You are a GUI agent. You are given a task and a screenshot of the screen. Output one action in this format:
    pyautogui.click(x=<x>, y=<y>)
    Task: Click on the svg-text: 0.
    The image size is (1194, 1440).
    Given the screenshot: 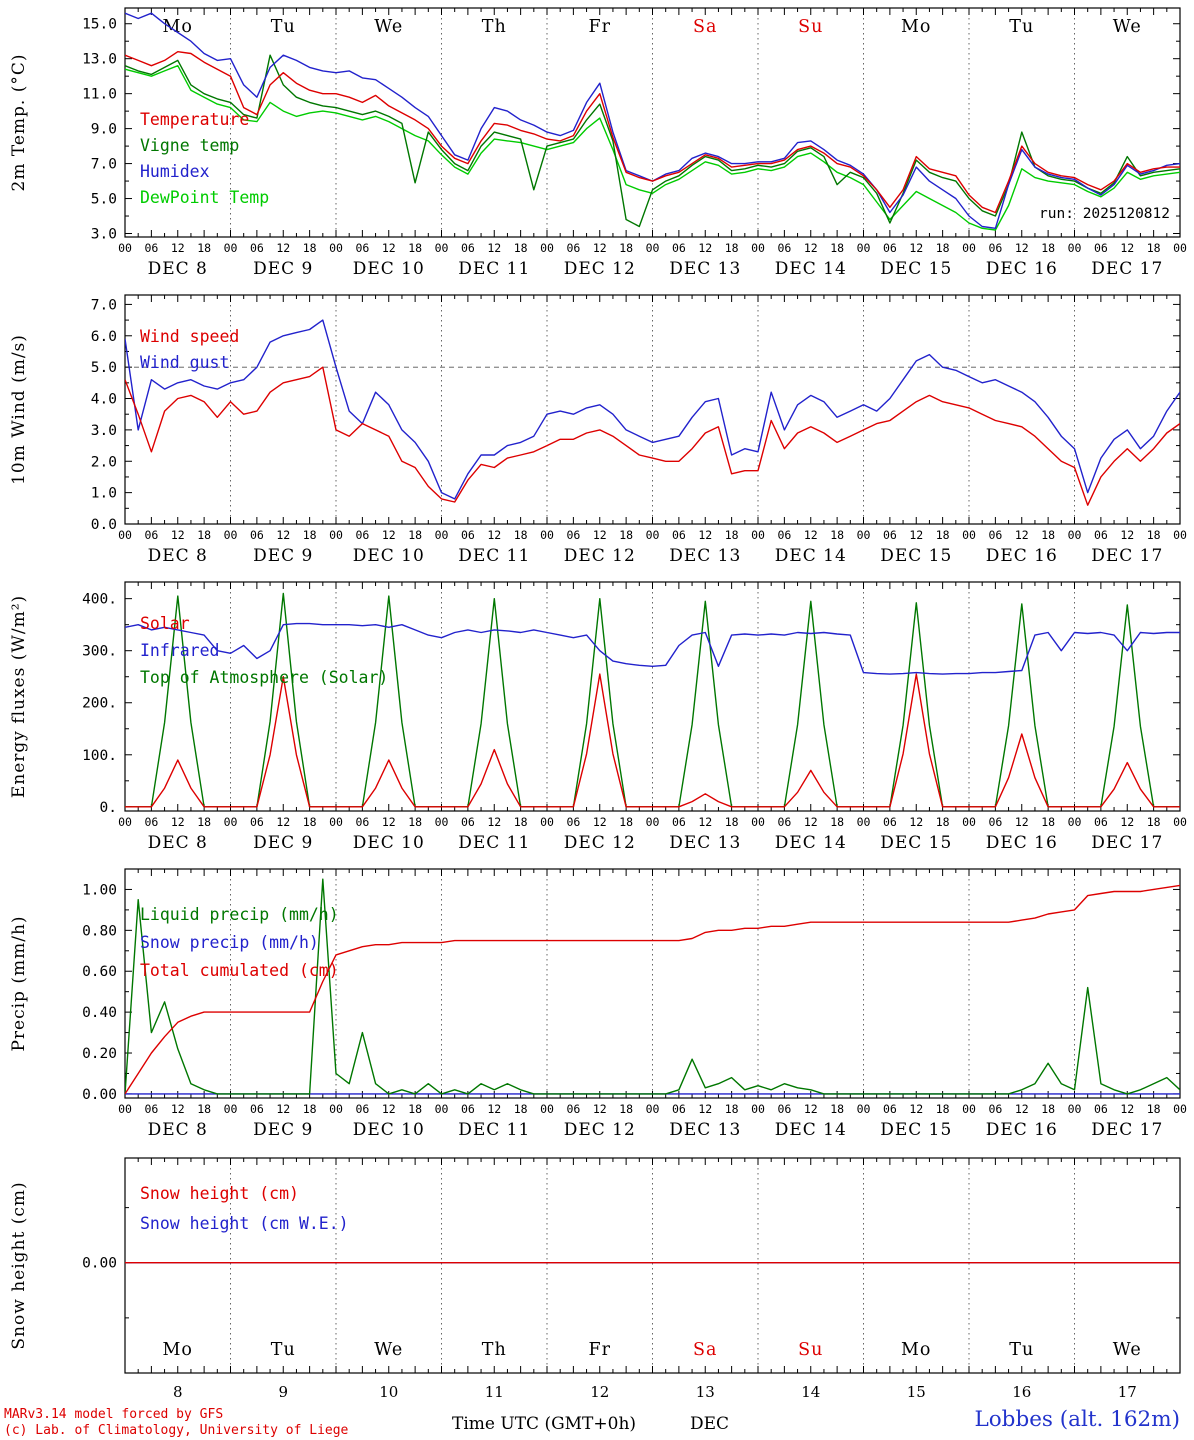 What is the action you would take?
    pyautogui.click(x=108, y=808)
    